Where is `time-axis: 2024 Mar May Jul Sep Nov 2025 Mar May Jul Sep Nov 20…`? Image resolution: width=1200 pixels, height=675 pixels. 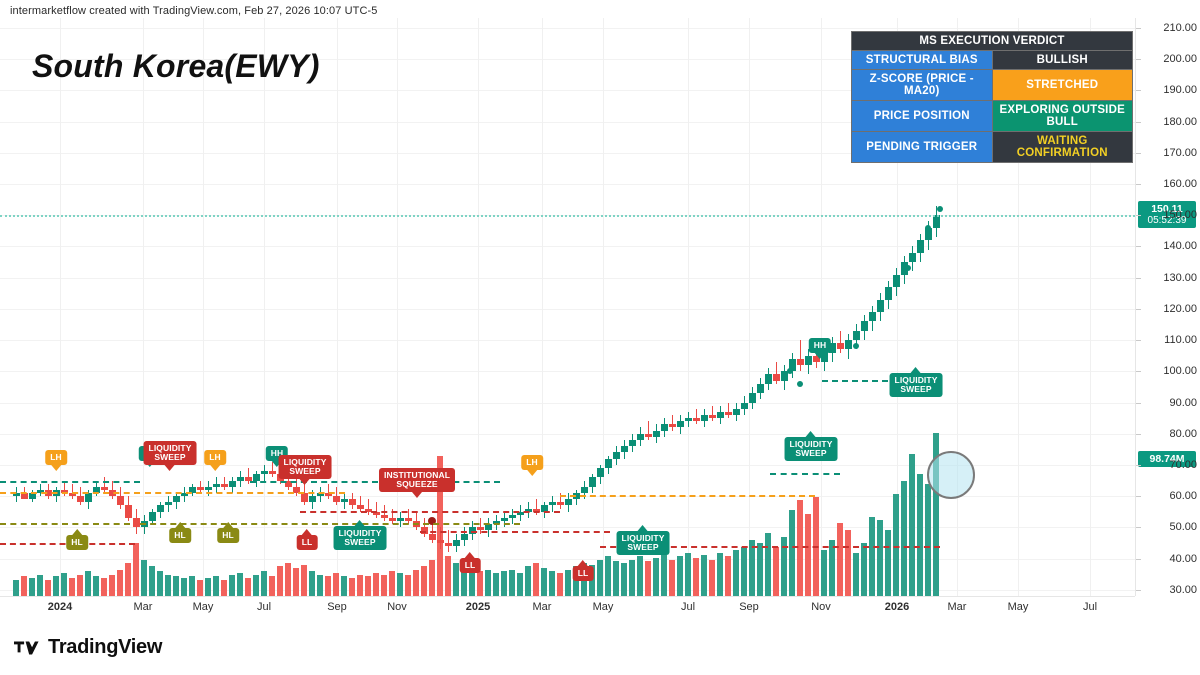 time-axis: 2024 Mar May Jul Sep Nov 2025 Mar May Jul Sep Nov 20… is located at coordinates (567, 608).